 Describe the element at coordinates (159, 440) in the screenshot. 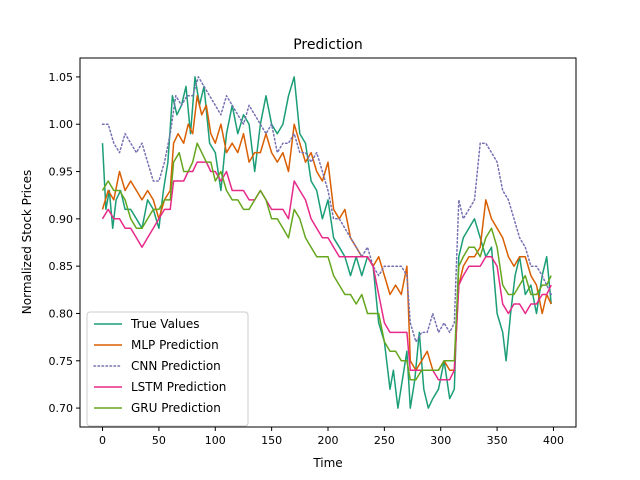

I see `x-tick-label: 50` at that location.